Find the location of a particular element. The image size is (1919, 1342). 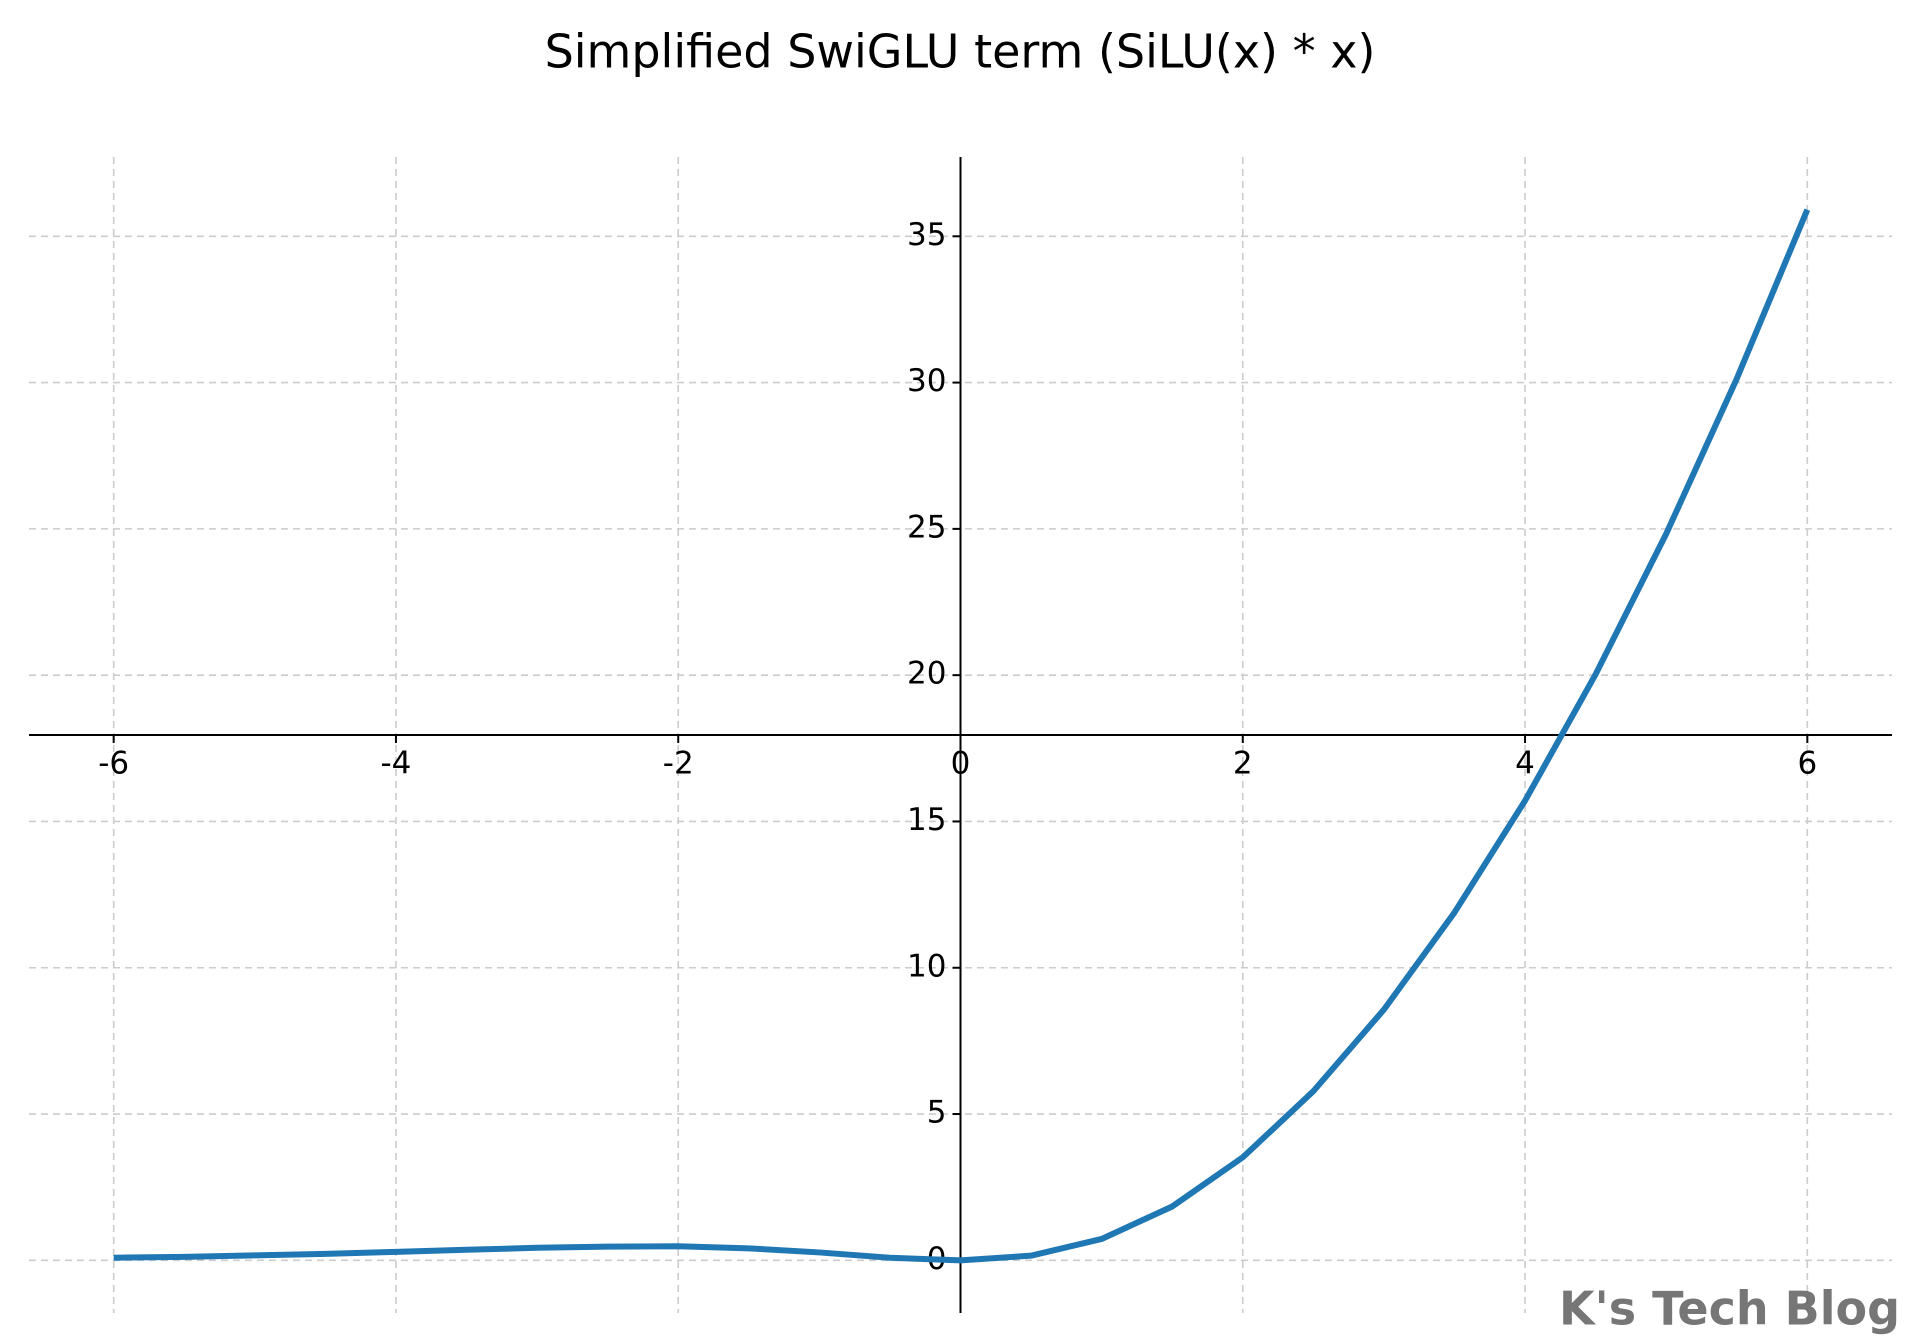

y-tick-label: 10 is located at coordinates (926, 966).